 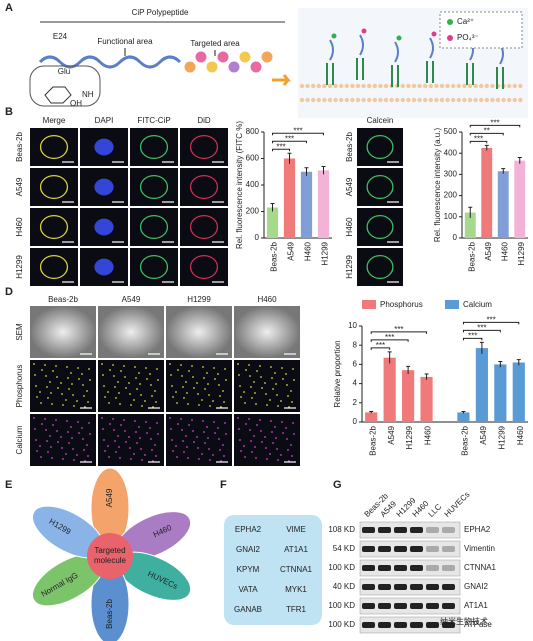 I want to click on legend-po, so click(x=450, y=38).